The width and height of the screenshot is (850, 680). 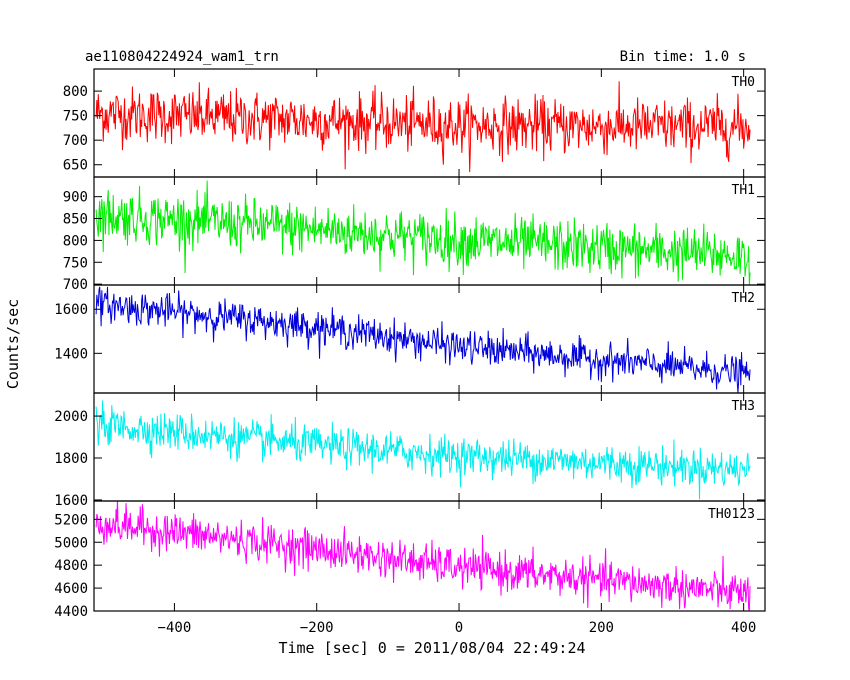 I want to click on y-tick-label: 850, so click(x=75, y=220).